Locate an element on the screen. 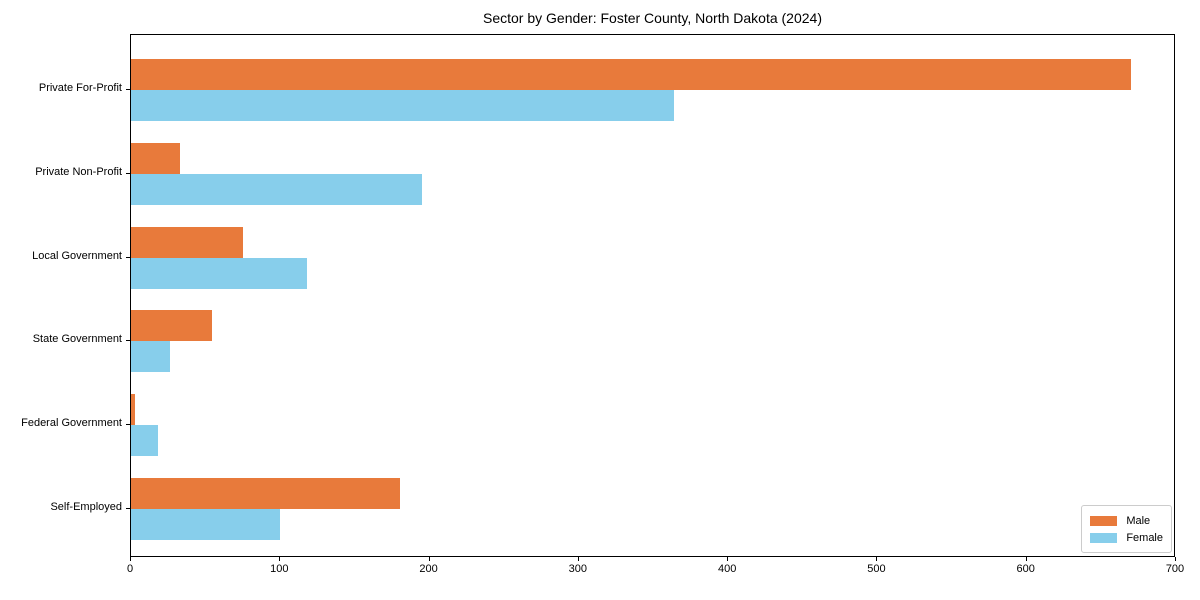 Image resolution: width=1200 pixels, height=600 pixels. x-tick-label: 300 is located at coordinates (578, 569).